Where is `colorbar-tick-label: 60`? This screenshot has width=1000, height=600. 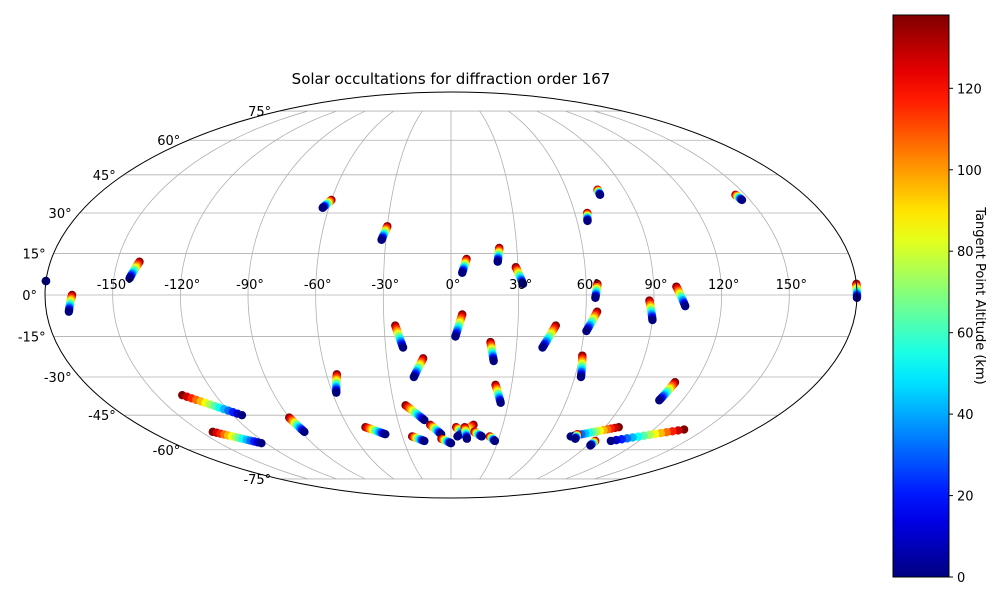 colorbar-tick-label: 60 is located at coordinates (965, 334).